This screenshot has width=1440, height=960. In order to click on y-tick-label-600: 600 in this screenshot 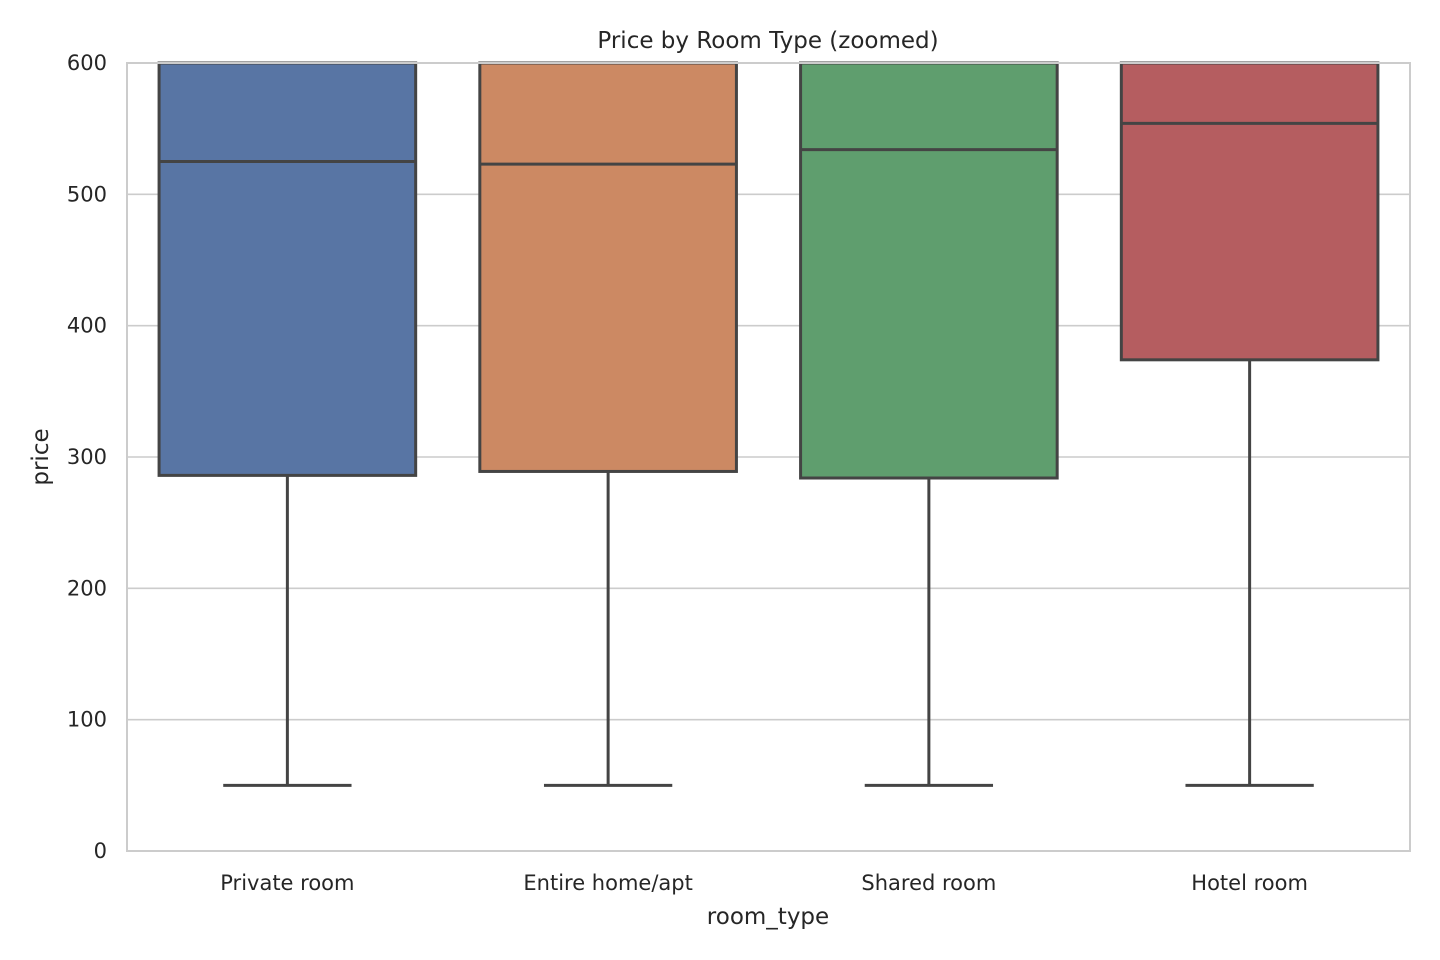, I will do `click(87, 63)`.